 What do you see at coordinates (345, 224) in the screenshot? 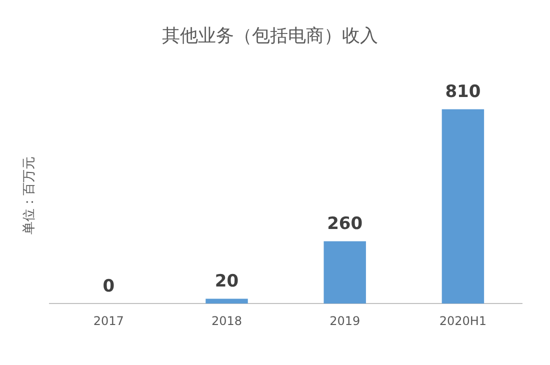
I see `data-label: 260` at bounding box center [345, 224].